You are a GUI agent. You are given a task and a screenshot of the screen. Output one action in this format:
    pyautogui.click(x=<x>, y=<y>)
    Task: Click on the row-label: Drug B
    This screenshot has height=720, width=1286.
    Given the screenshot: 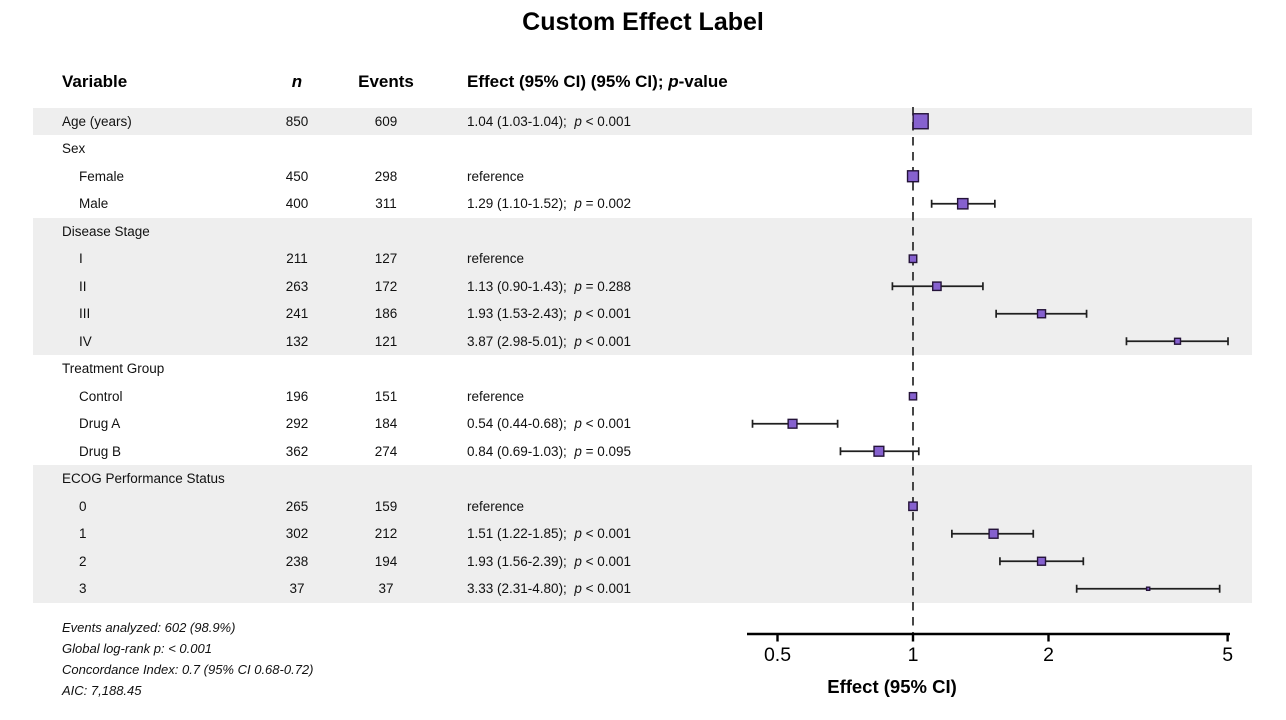 What is the action you would take?
    pyautogui.click(x=100, y=451)
    